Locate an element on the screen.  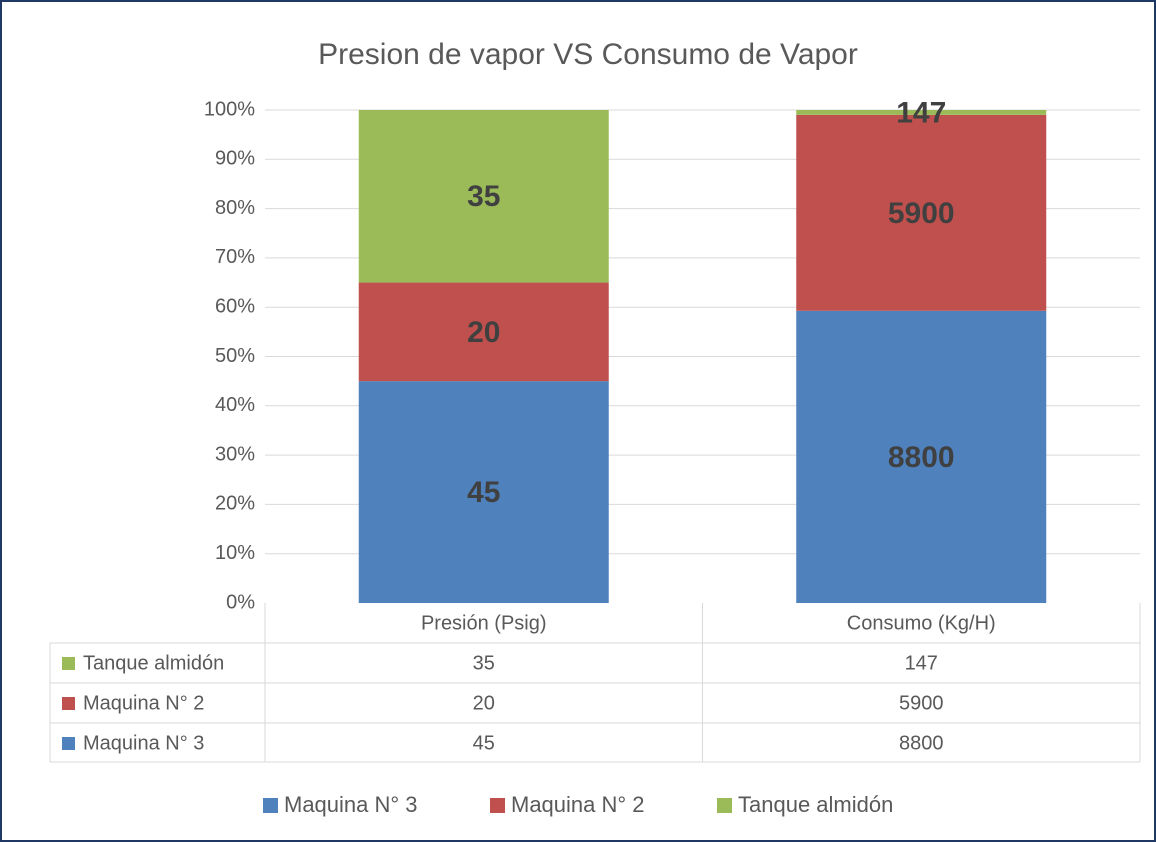
legend-label: Maquina N° 3 is located at coordinates (351, 804).